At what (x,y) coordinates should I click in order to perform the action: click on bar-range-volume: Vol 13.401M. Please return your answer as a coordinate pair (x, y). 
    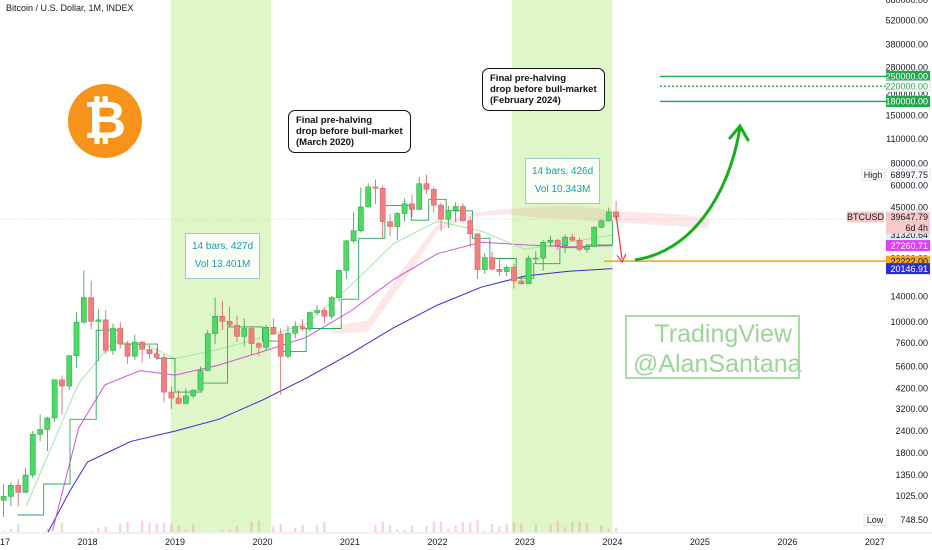
    Looking at the image, I should click on (222, 264).